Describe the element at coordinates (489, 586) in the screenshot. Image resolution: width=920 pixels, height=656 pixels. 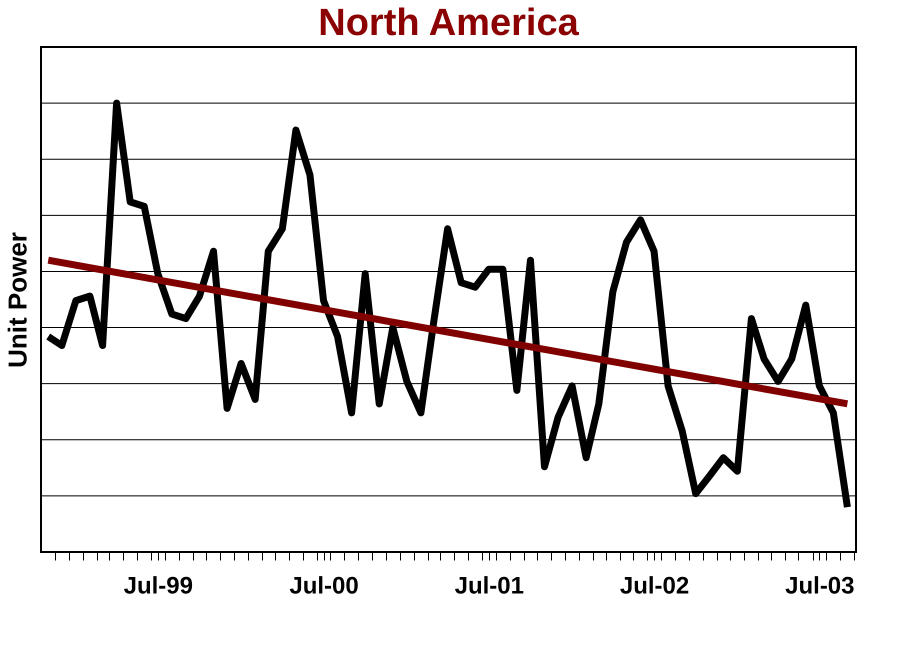
I see `x-tick-label: Jul-01` at that location.